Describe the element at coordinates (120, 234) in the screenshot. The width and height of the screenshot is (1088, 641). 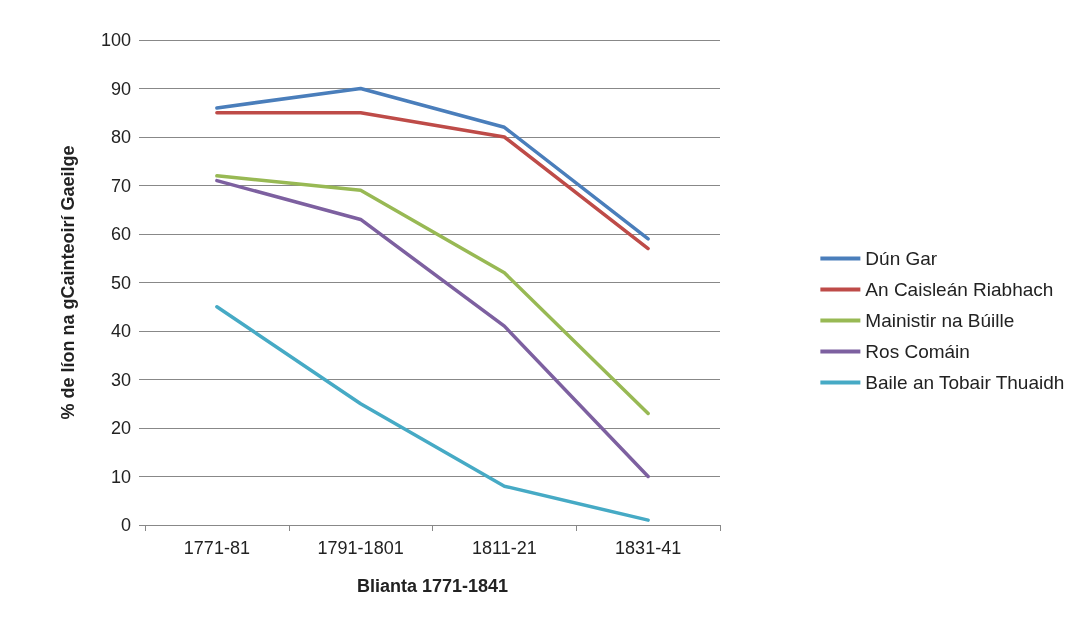
I see `y-tick-label: 60` at that location.